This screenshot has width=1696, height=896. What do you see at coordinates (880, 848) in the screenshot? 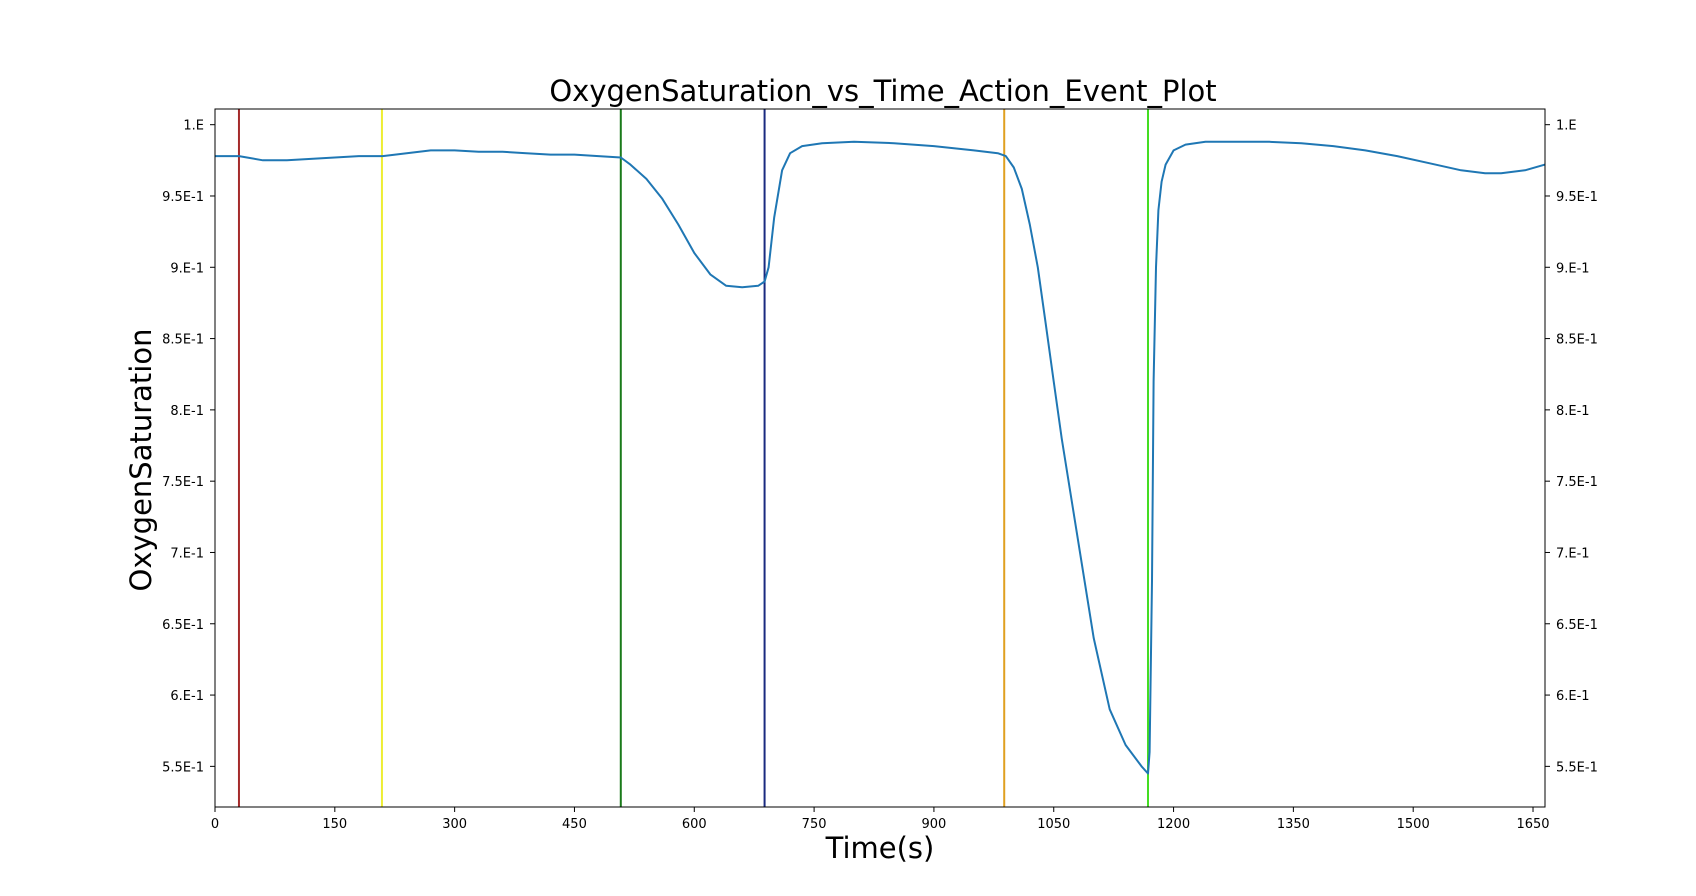
I see `x-axis-label: Time(s)` at bounding box center [880, 848].